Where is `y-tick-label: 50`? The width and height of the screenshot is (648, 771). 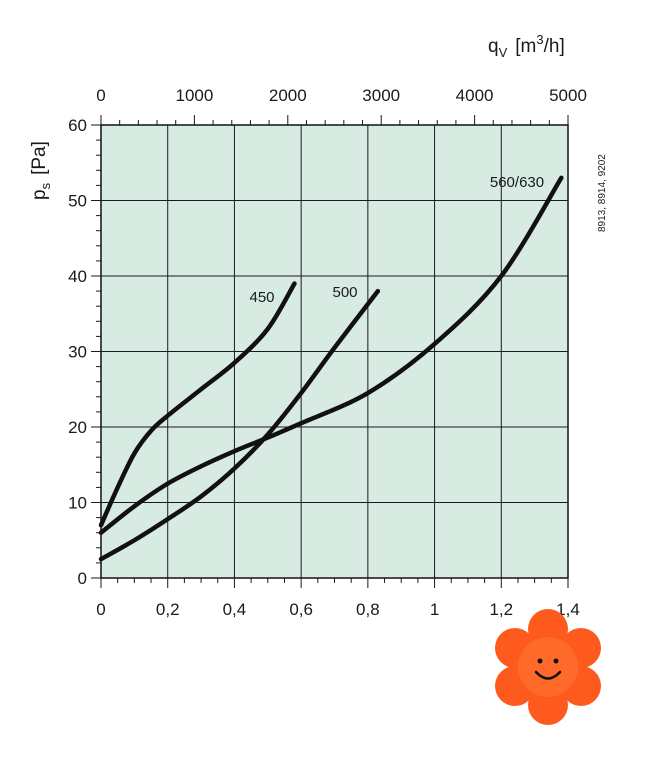 y-tick-label: 50 is located at coordinates (77, 201).